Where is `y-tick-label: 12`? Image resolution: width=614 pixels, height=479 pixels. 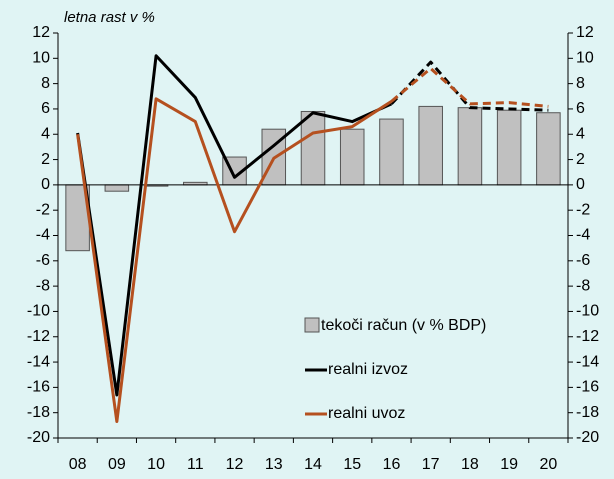 y-tick-label: 12 is located at coordinates (41, 32).